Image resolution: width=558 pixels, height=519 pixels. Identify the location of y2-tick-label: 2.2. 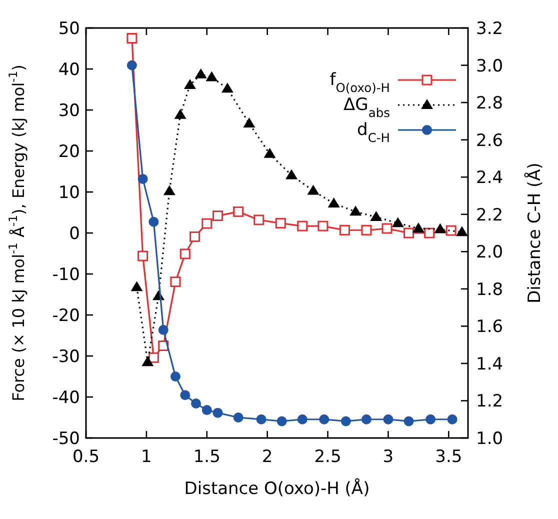
(490, 215).